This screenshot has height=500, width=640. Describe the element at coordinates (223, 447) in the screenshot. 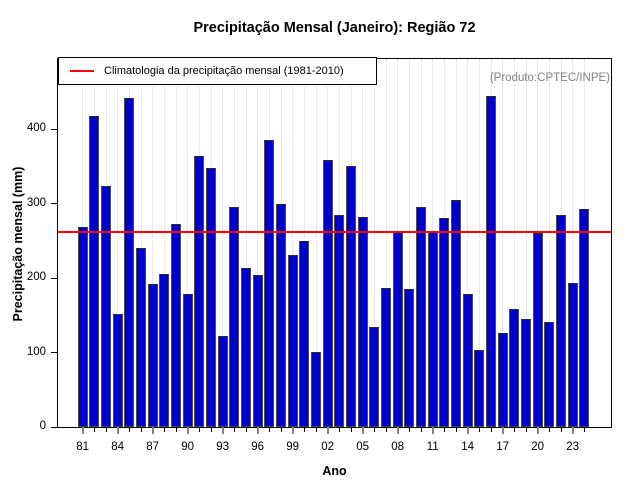

I see `x-tick-label: 93` at that location.